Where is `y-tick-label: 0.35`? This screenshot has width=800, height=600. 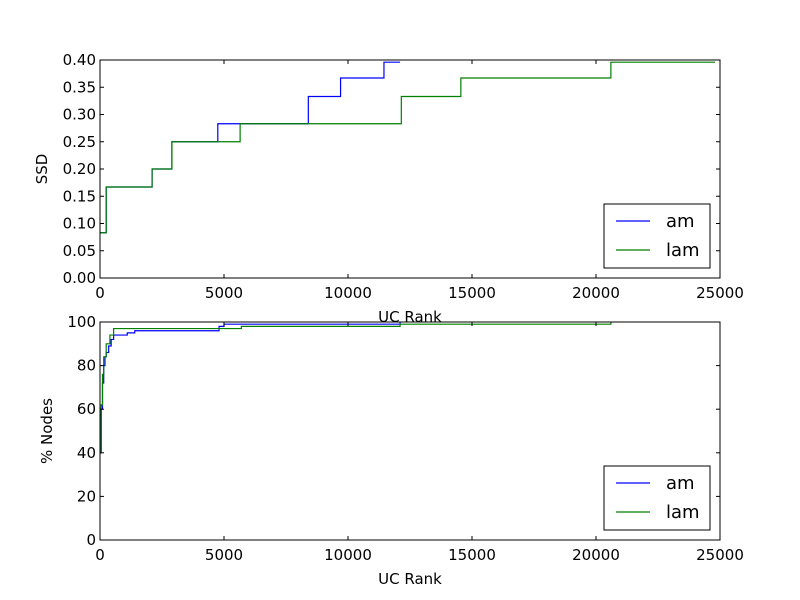 y-tick-label: 0.35 is located at coordinates (79, 87).